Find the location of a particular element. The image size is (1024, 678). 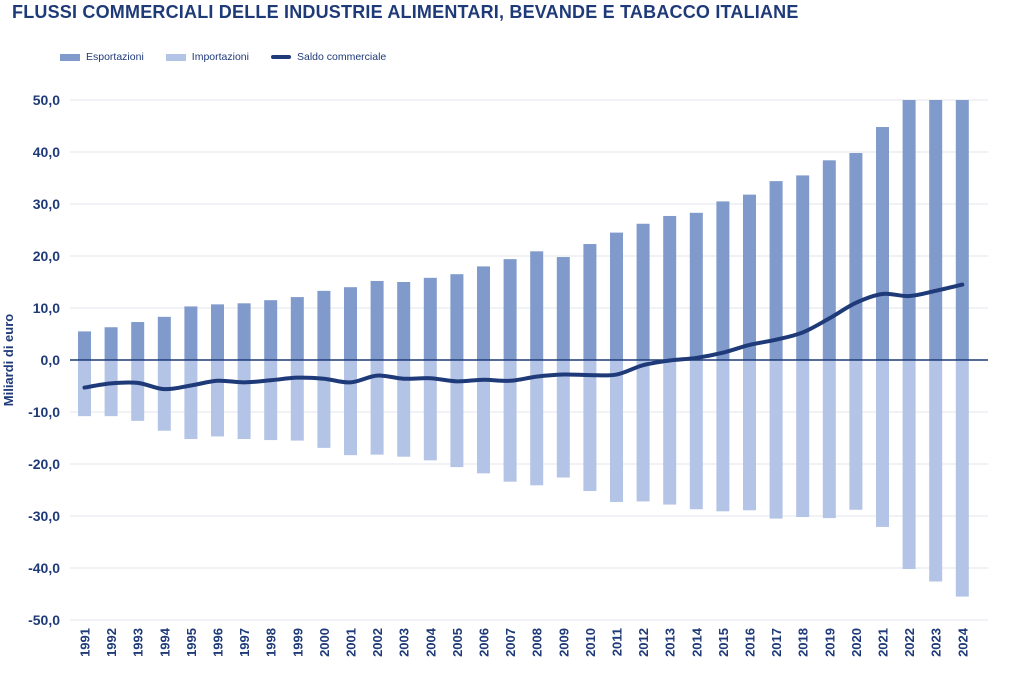

bar-esportazioni-2010 is located at coordinates (590, 302).